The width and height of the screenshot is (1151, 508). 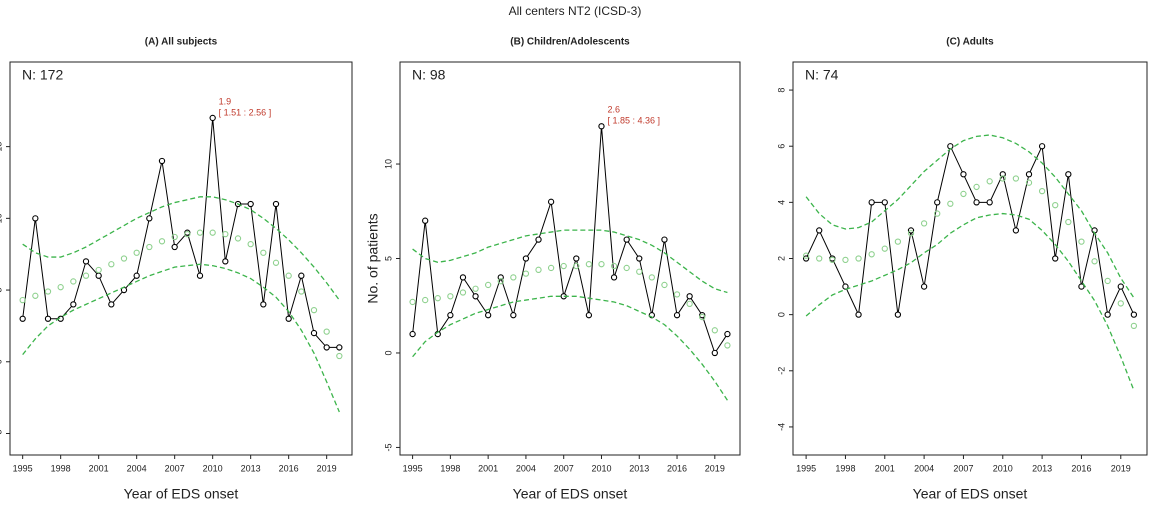 I want to click on y-tick-label: 4, so click(x=781, y=202).